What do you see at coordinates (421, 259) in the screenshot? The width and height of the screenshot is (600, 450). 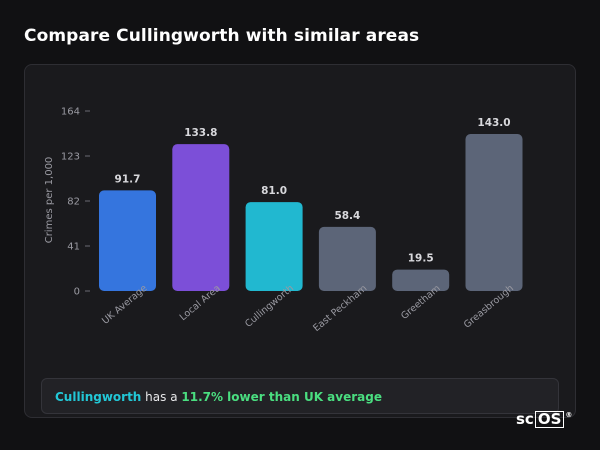 I see `bar-value-label: 19.5` at bounding box center [421, 259].